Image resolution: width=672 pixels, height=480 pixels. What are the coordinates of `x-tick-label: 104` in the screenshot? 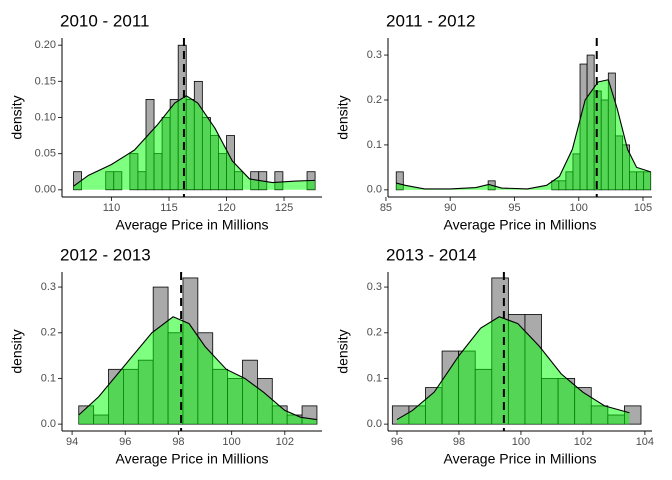 It's located at (645, 442).